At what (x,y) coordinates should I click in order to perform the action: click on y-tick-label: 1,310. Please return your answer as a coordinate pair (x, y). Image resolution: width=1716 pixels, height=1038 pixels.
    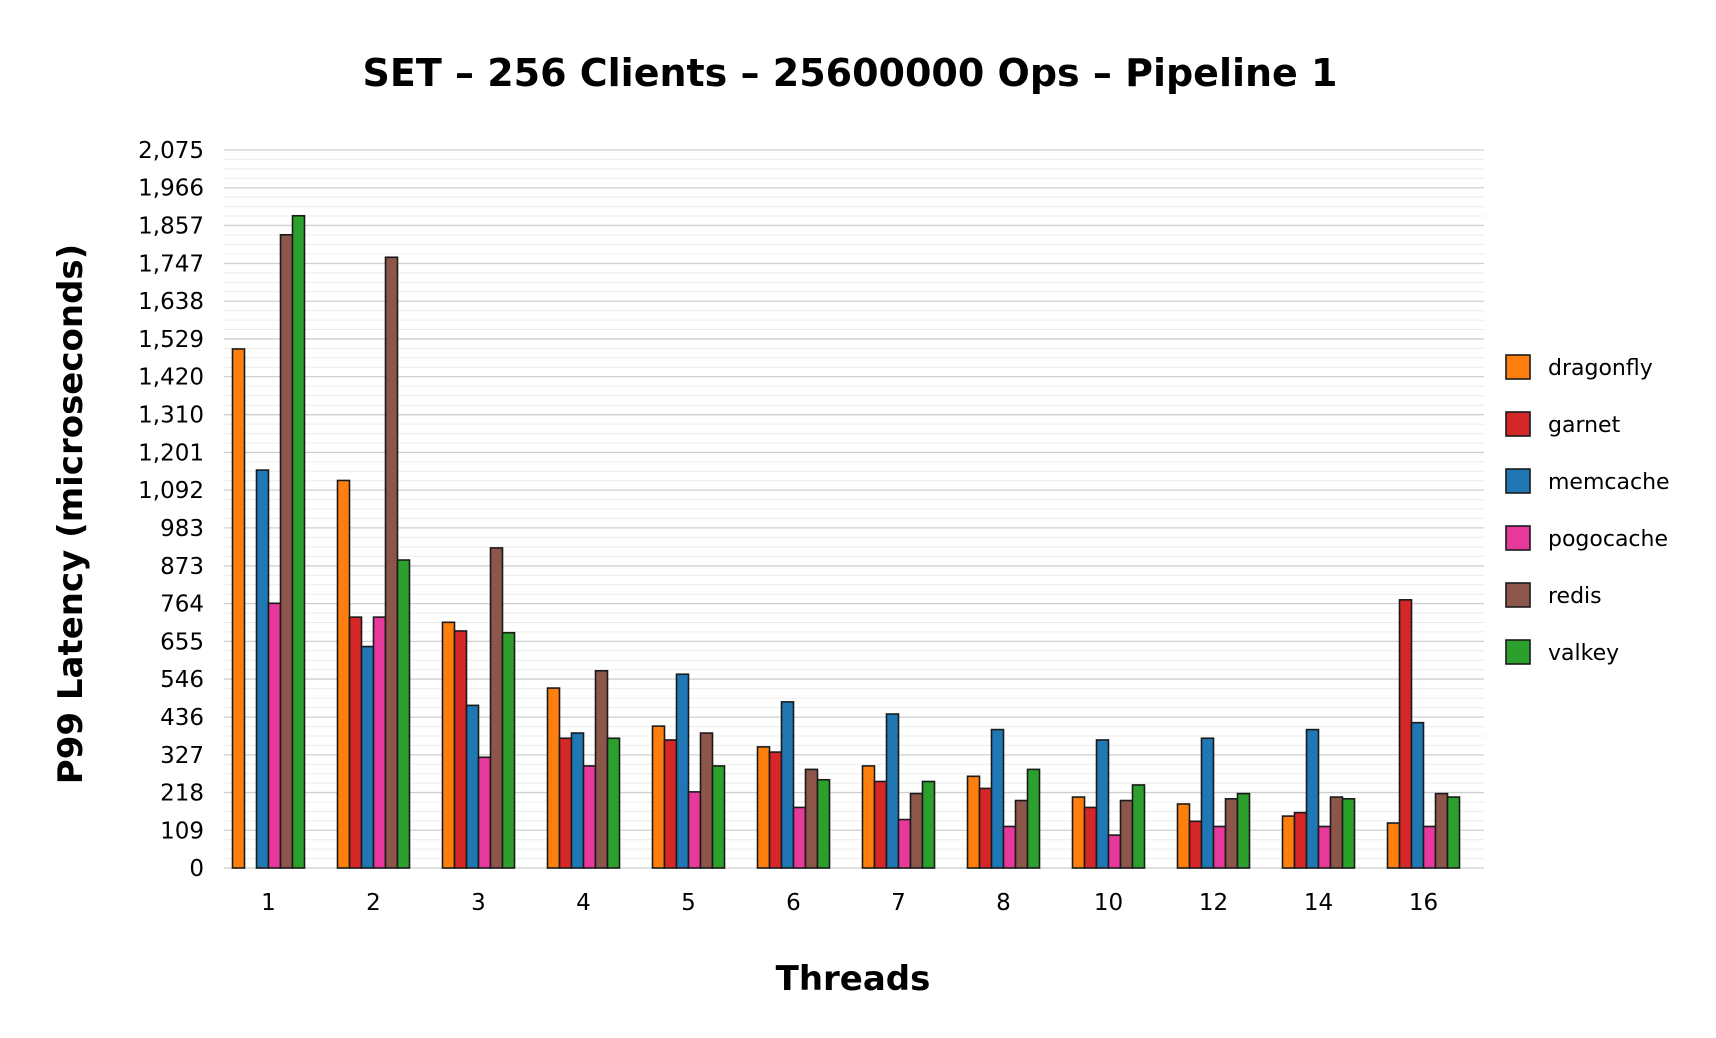
    Looking at the image, I should click on (171, 416).